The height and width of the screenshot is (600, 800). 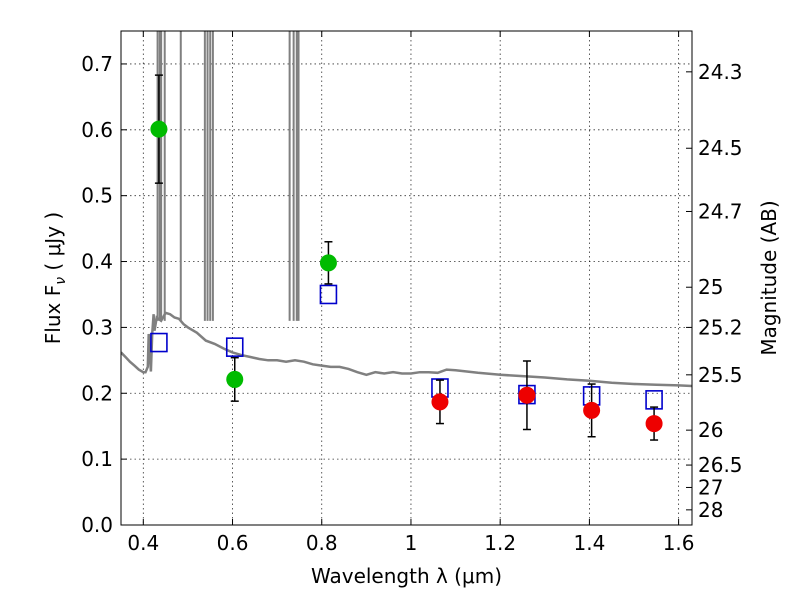 What do you see at coordinates (589, 543) in the screenshot?
I see `x-tick-label: 1.4` at bounding box center [589, 543].